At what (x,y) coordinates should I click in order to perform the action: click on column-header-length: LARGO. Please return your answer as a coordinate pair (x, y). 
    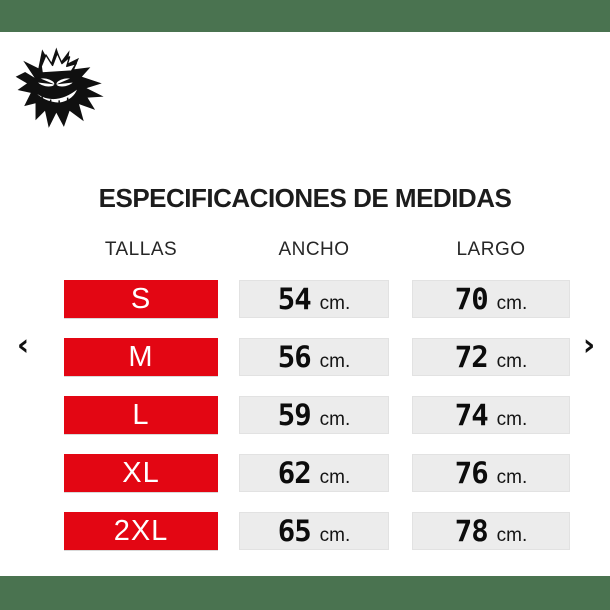
    Looking at the image, I should click on (491, 249).